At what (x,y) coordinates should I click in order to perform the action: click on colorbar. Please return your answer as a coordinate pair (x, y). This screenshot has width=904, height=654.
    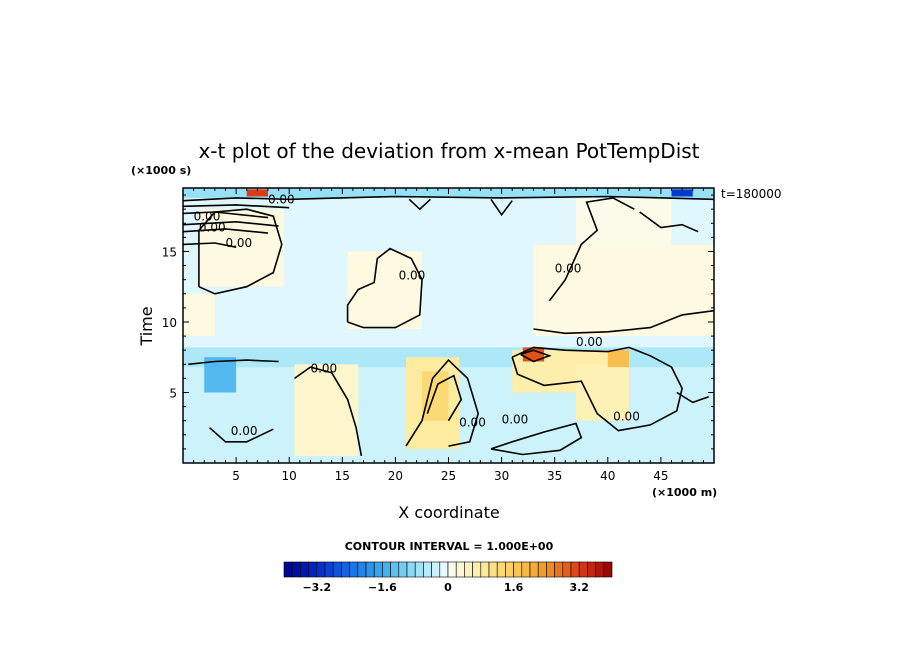
    Looking at the image, I should click on (448, 569).